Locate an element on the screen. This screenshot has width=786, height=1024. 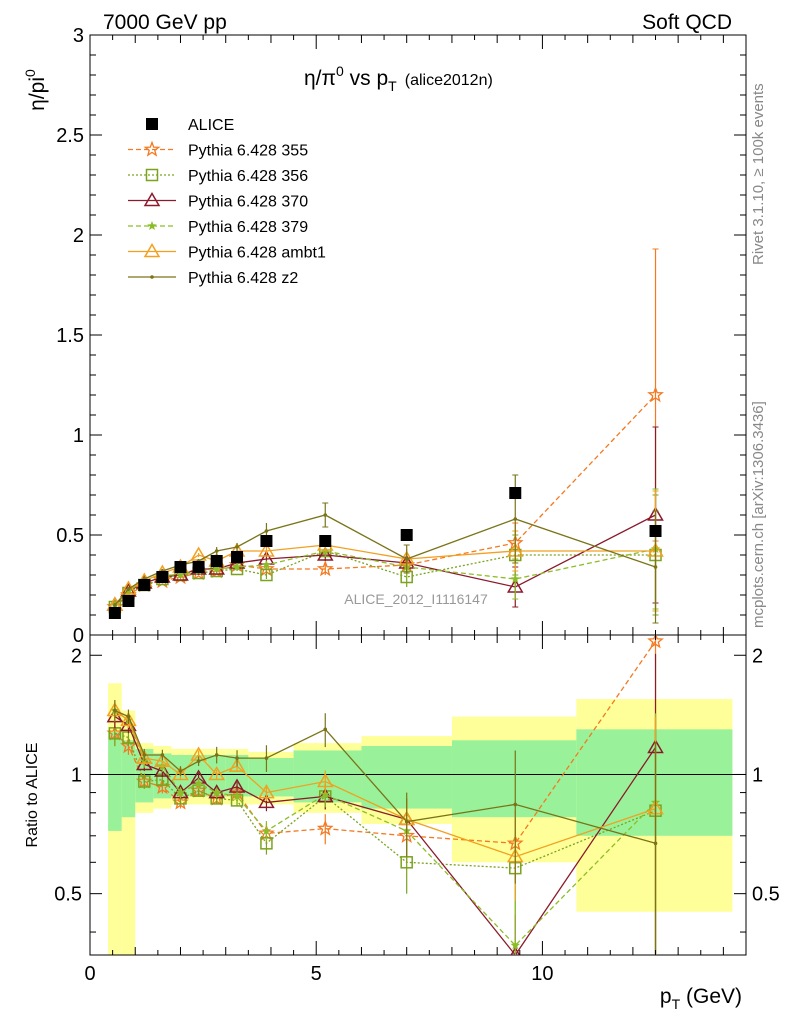
y-tick-label: 2 is located at coordinates (78, 236).